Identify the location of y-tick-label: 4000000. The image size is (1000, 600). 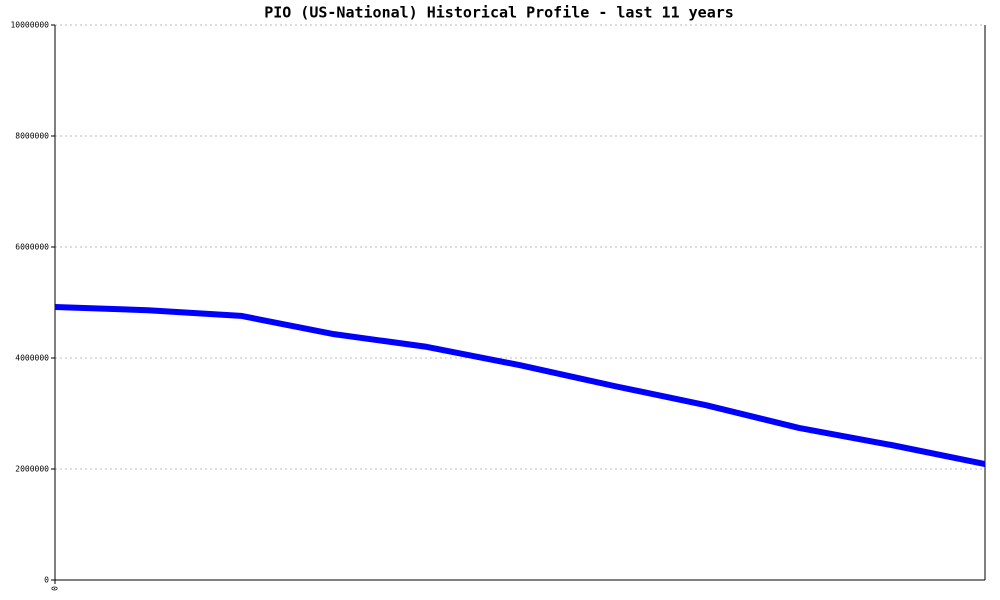
(32, 358).